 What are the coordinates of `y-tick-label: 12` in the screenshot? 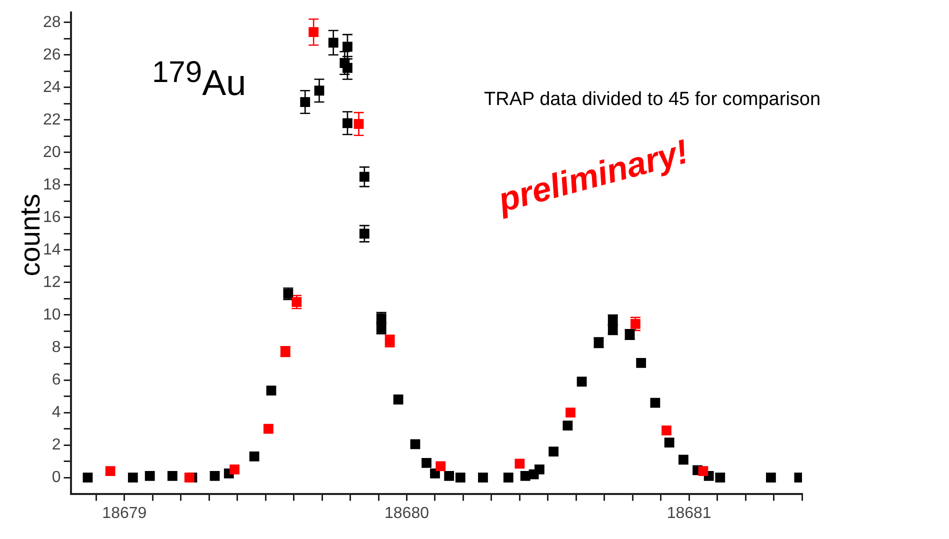 It's located at (52, 282).